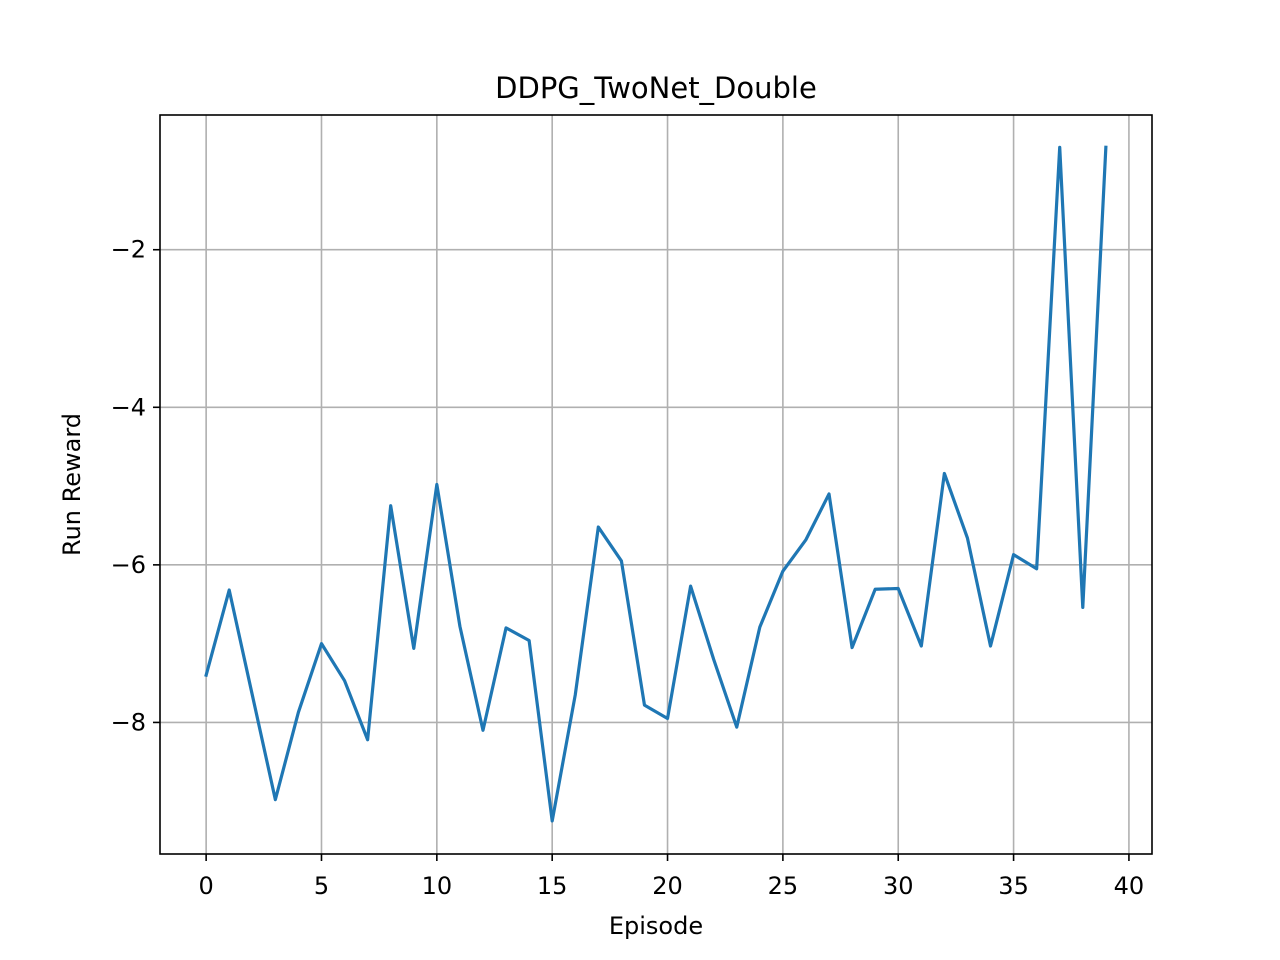  I want to click on x-tick-label: 30, so click(898, 886).